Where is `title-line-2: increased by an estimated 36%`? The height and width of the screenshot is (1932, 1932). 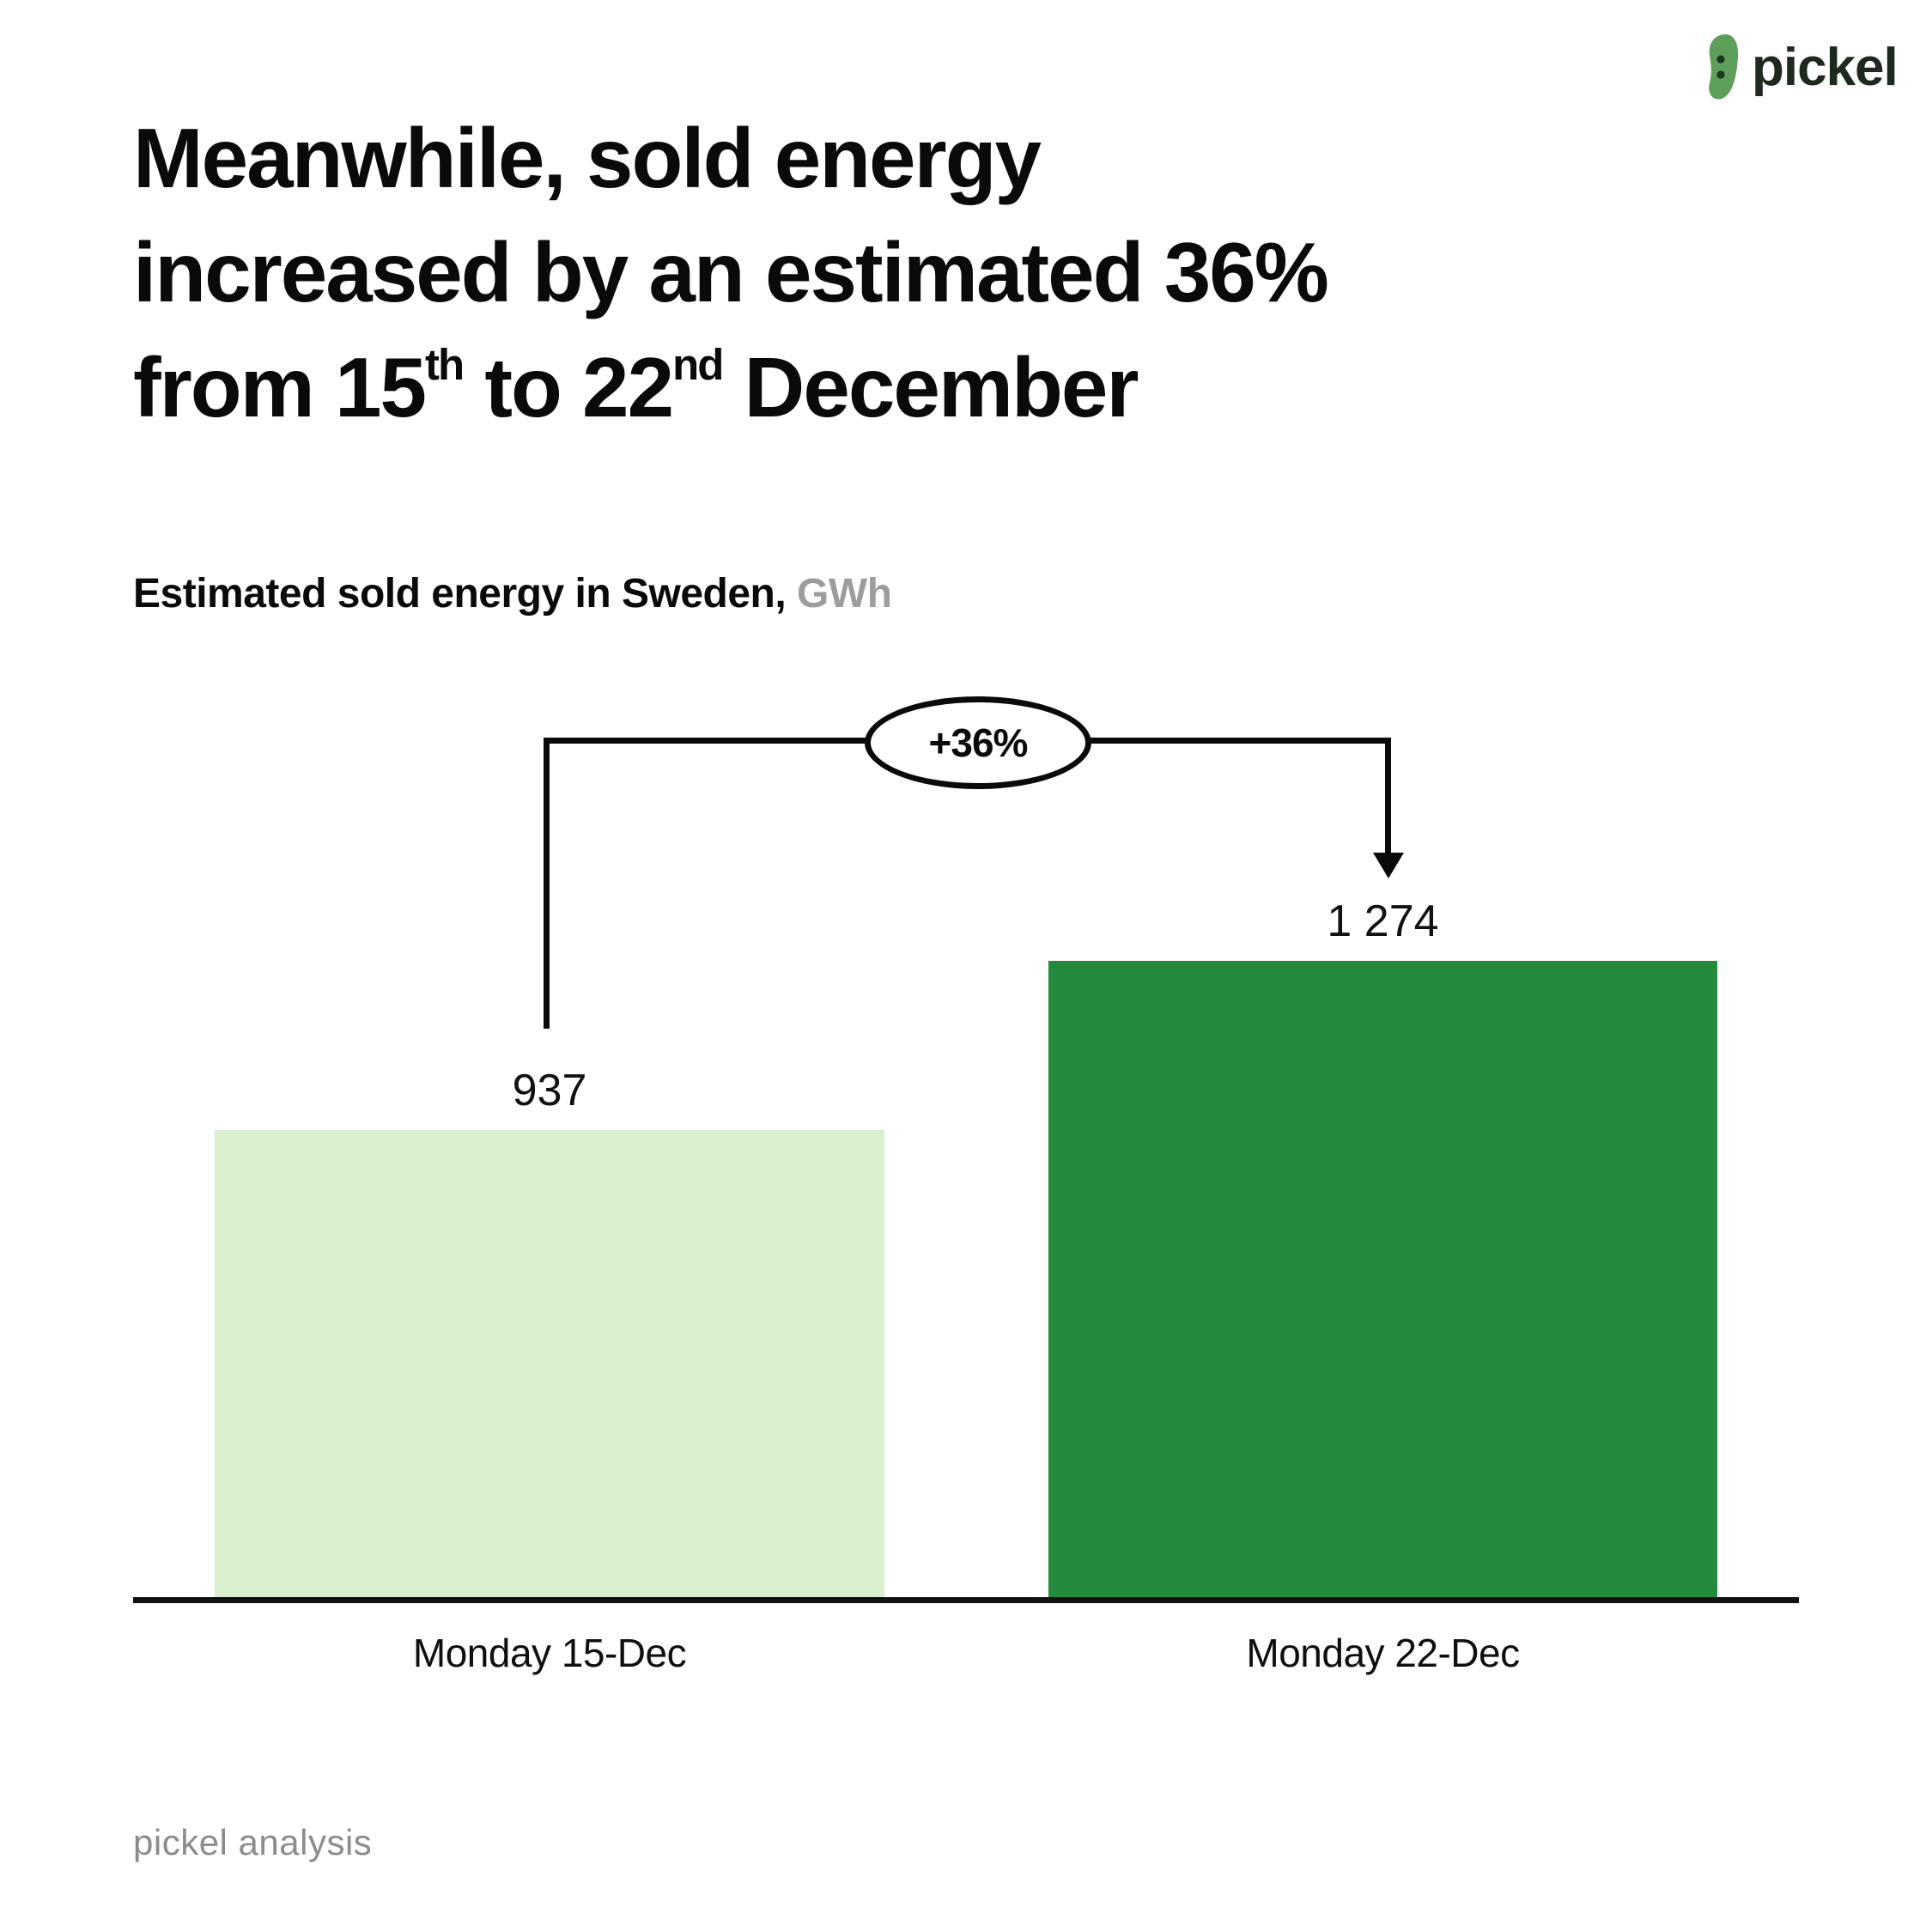 title-line-2: increased by an estimated 36% is located at coordinates (731, 272).